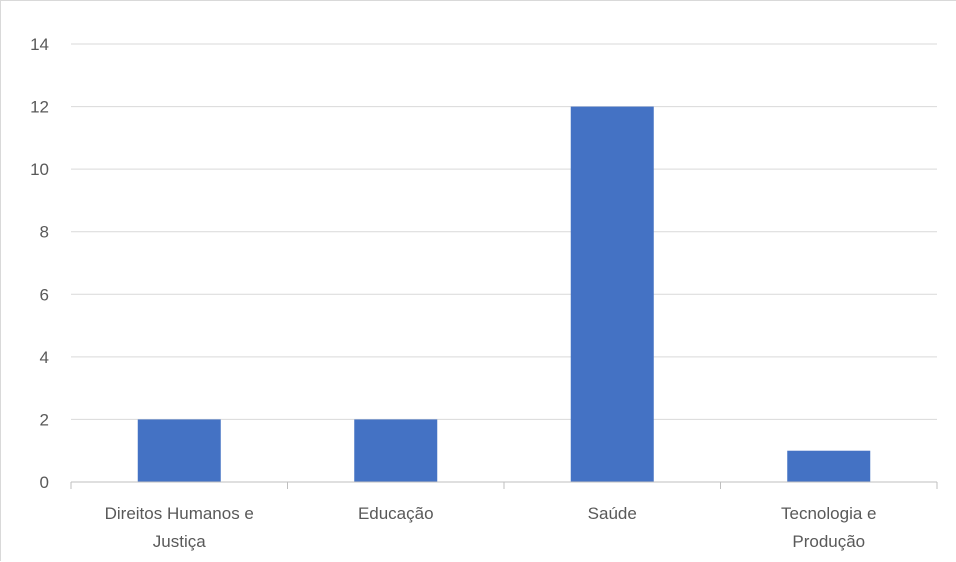  I want to click on y-tick-label: 14, so click(39, 44).